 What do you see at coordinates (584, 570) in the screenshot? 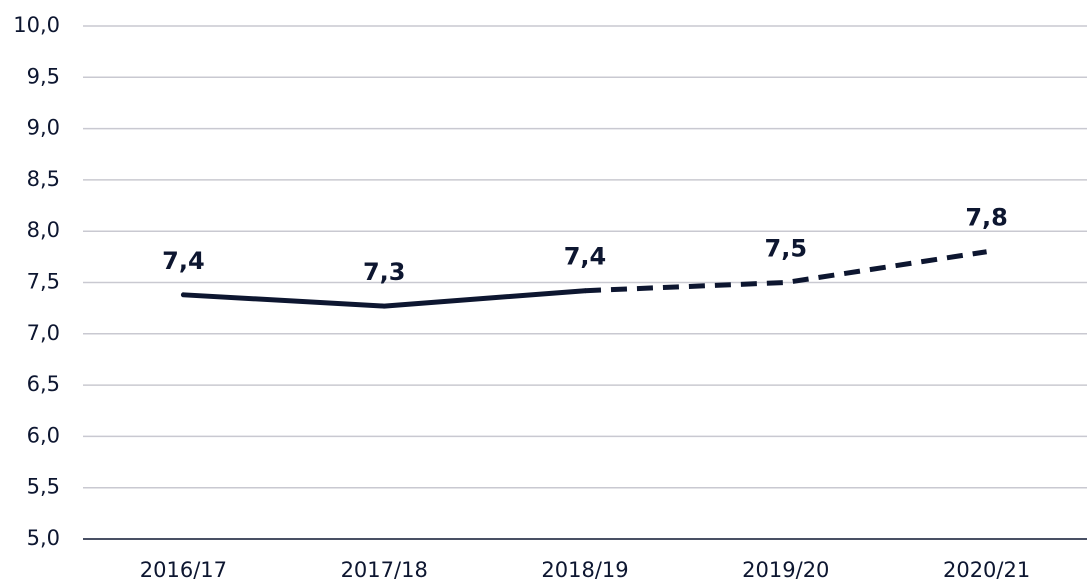
I see `x-tick-label: 2018/19` at bounding box center [584, 570].